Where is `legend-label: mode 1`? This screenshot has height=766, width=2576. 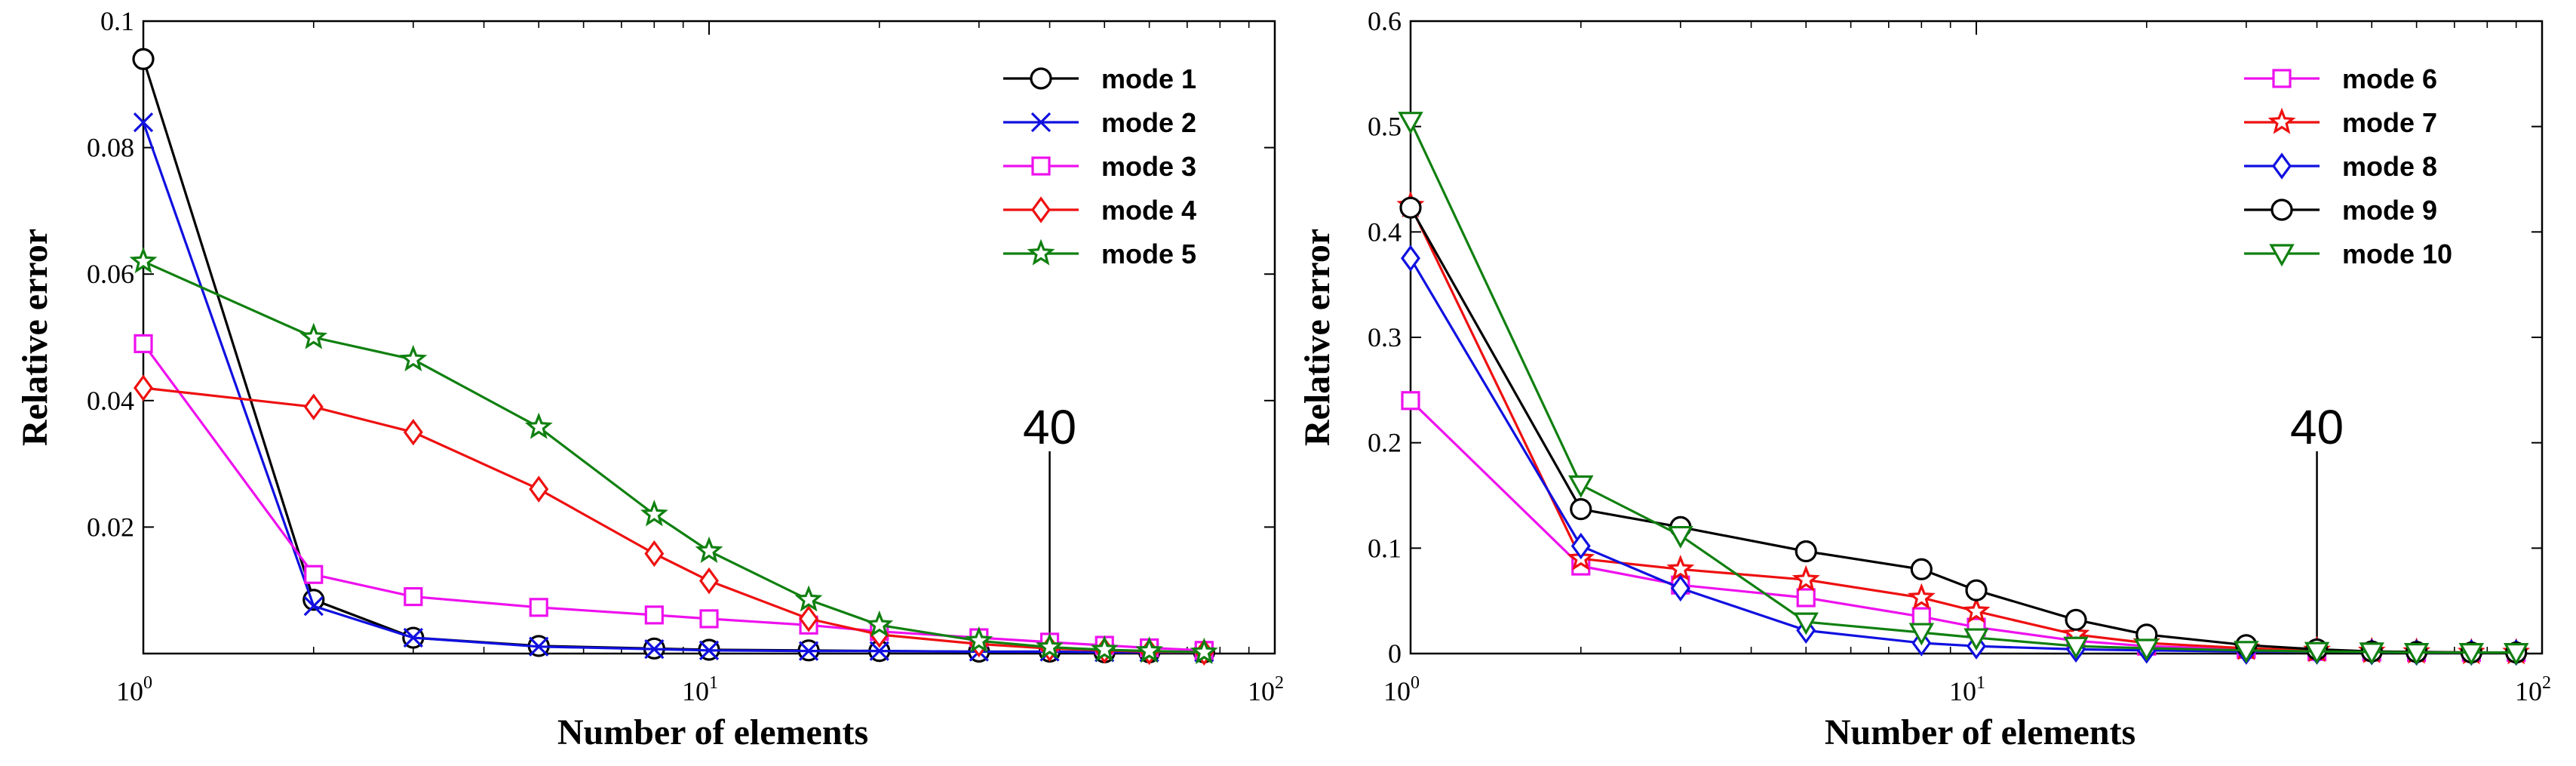
legend-label: mode 1 is located at coordinates (1148, 78).